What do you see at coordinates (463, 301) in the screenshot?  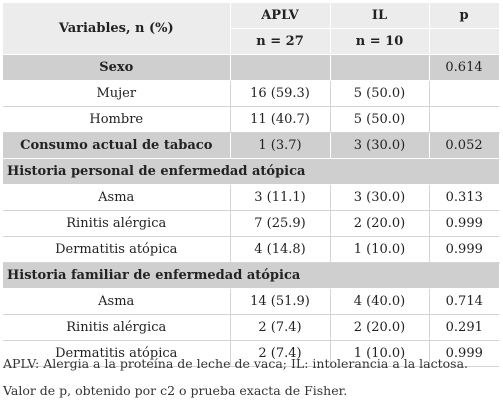 I see `p-value: 0.714` at bounding box center [463, 301].